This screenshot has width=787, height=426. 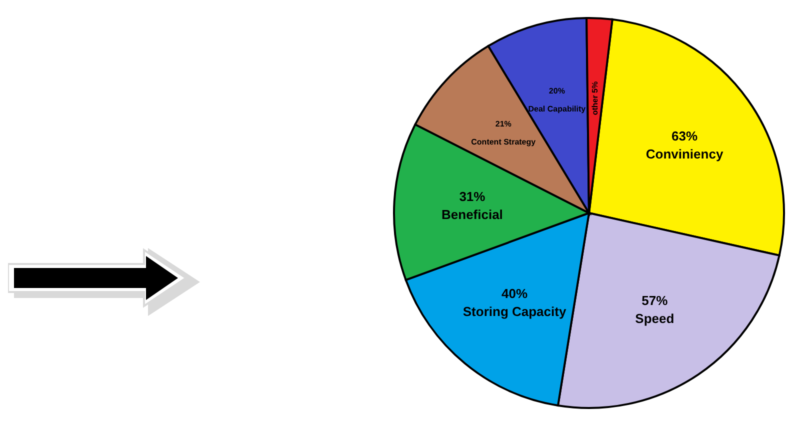 What do you see at coordinates (503, 123) in the screenshot?
I see `data-label: 21%` at bounding box center [503, 123].